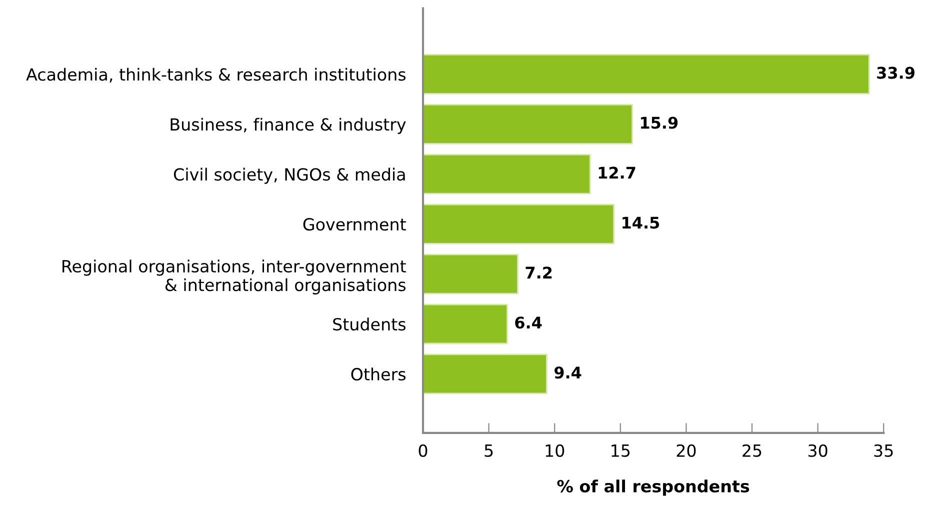 This screenshot has width=940, height=516. Describe the element at coordinates (369, 324) in the screenshot. I see `y-tick-label: Students` at that location.